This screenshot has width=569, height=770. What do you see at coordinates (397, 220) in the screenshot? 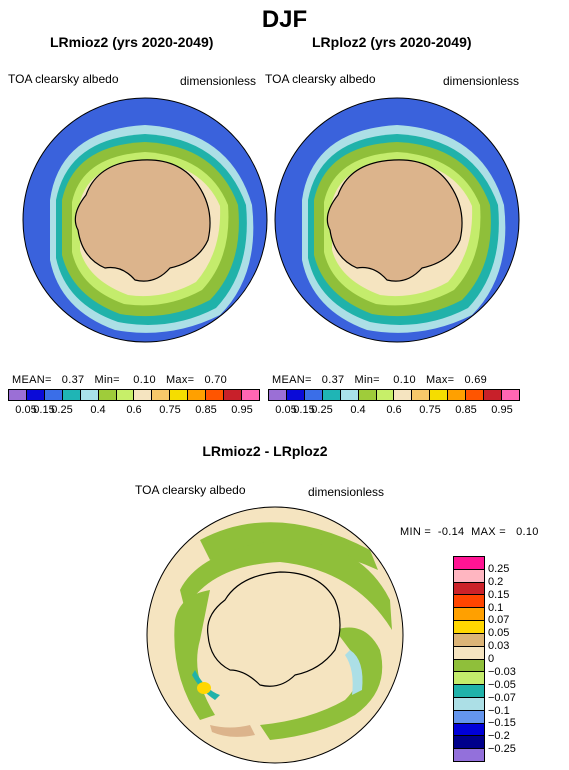
I see `polar-map-lrploz2` at bounding box center [397, 220].